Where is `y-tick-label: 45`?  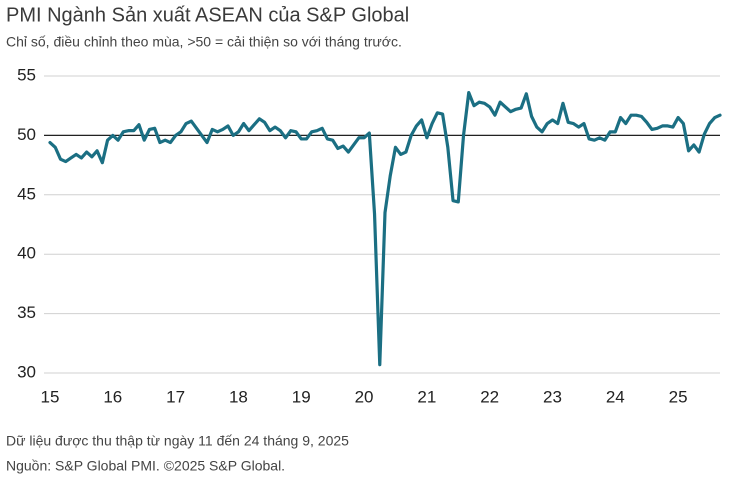 y-tick-label: 45 is located at coordinates (26, 193).